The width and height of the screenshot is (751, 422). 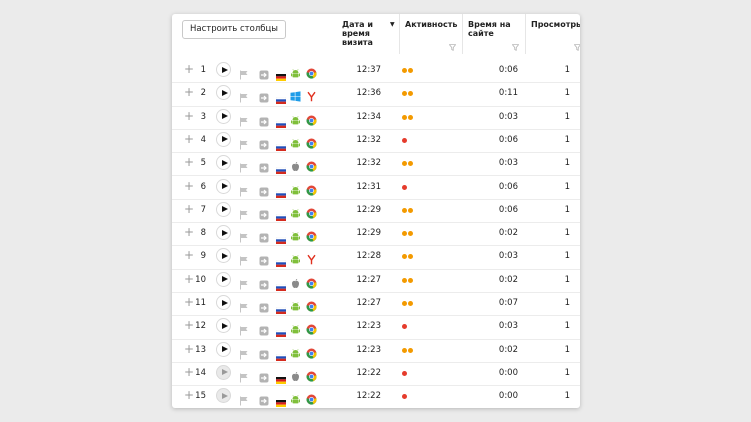 What do you see at coordinates (203, 209) in the screenshot?
I see `row-number: 7` at bounding box center [203, 209].